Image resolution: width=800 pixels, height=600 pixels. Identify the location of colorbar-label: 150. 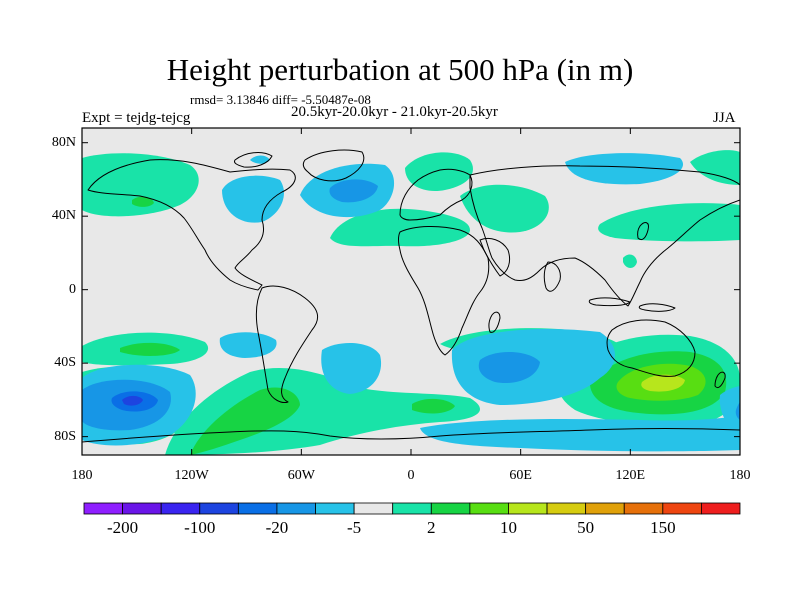
(663, 527).